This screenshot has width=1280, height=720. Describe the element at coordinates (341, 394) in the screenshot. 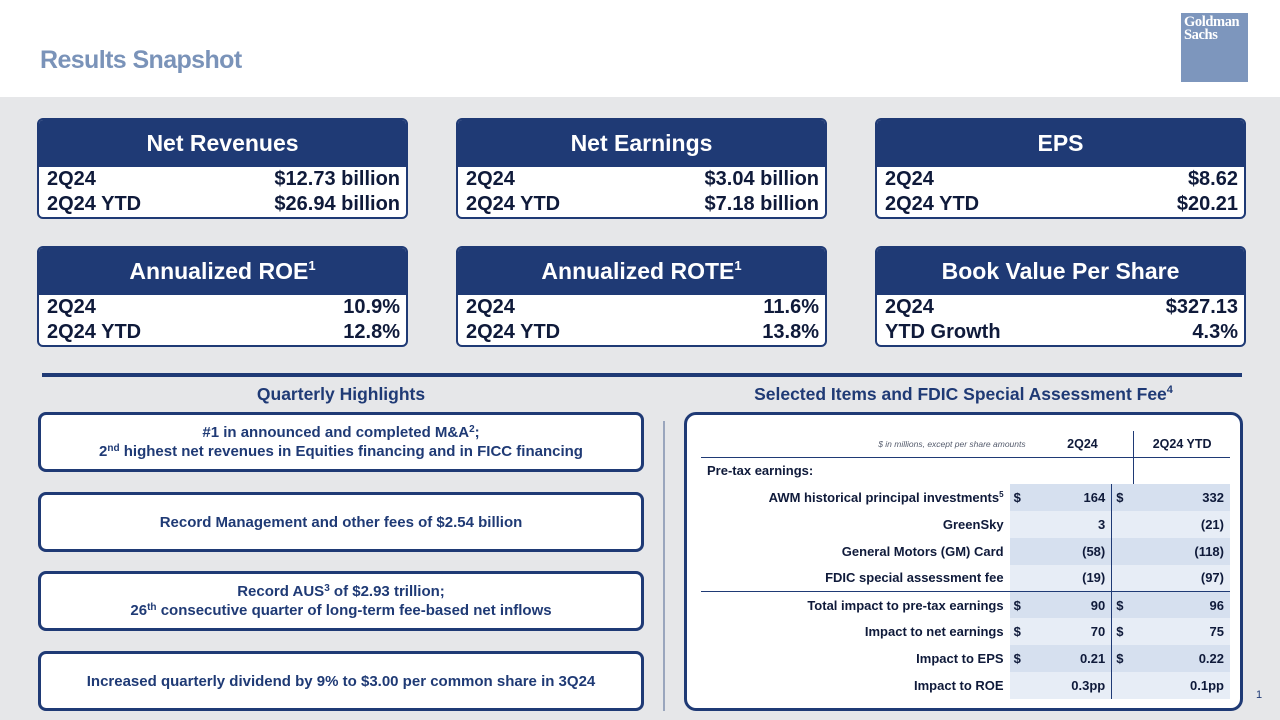

I see `quarterly-highlights-title: Quarterly Highlights` at that location.